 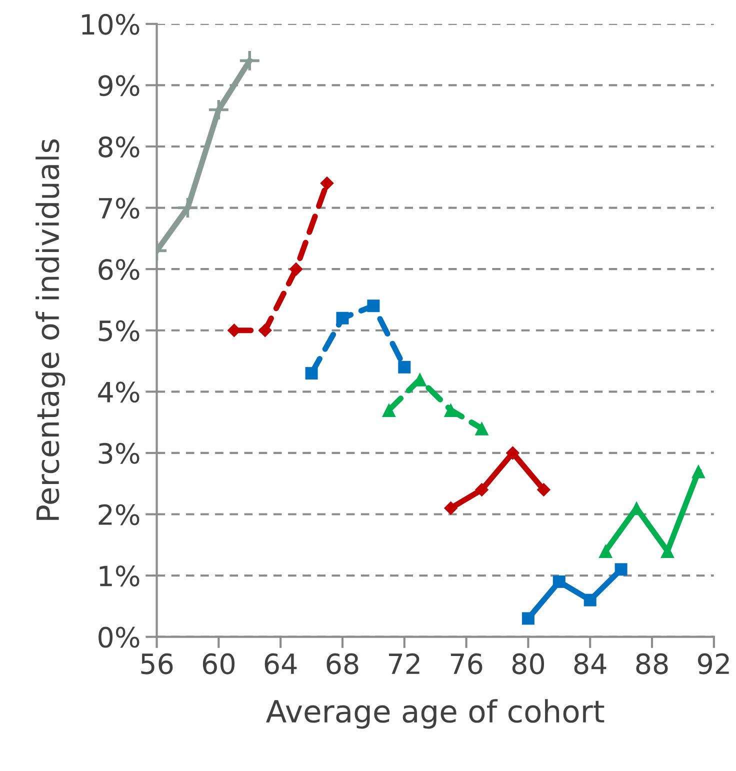 I want to click on x-tick-label: 84, so click(x=590, y=663).